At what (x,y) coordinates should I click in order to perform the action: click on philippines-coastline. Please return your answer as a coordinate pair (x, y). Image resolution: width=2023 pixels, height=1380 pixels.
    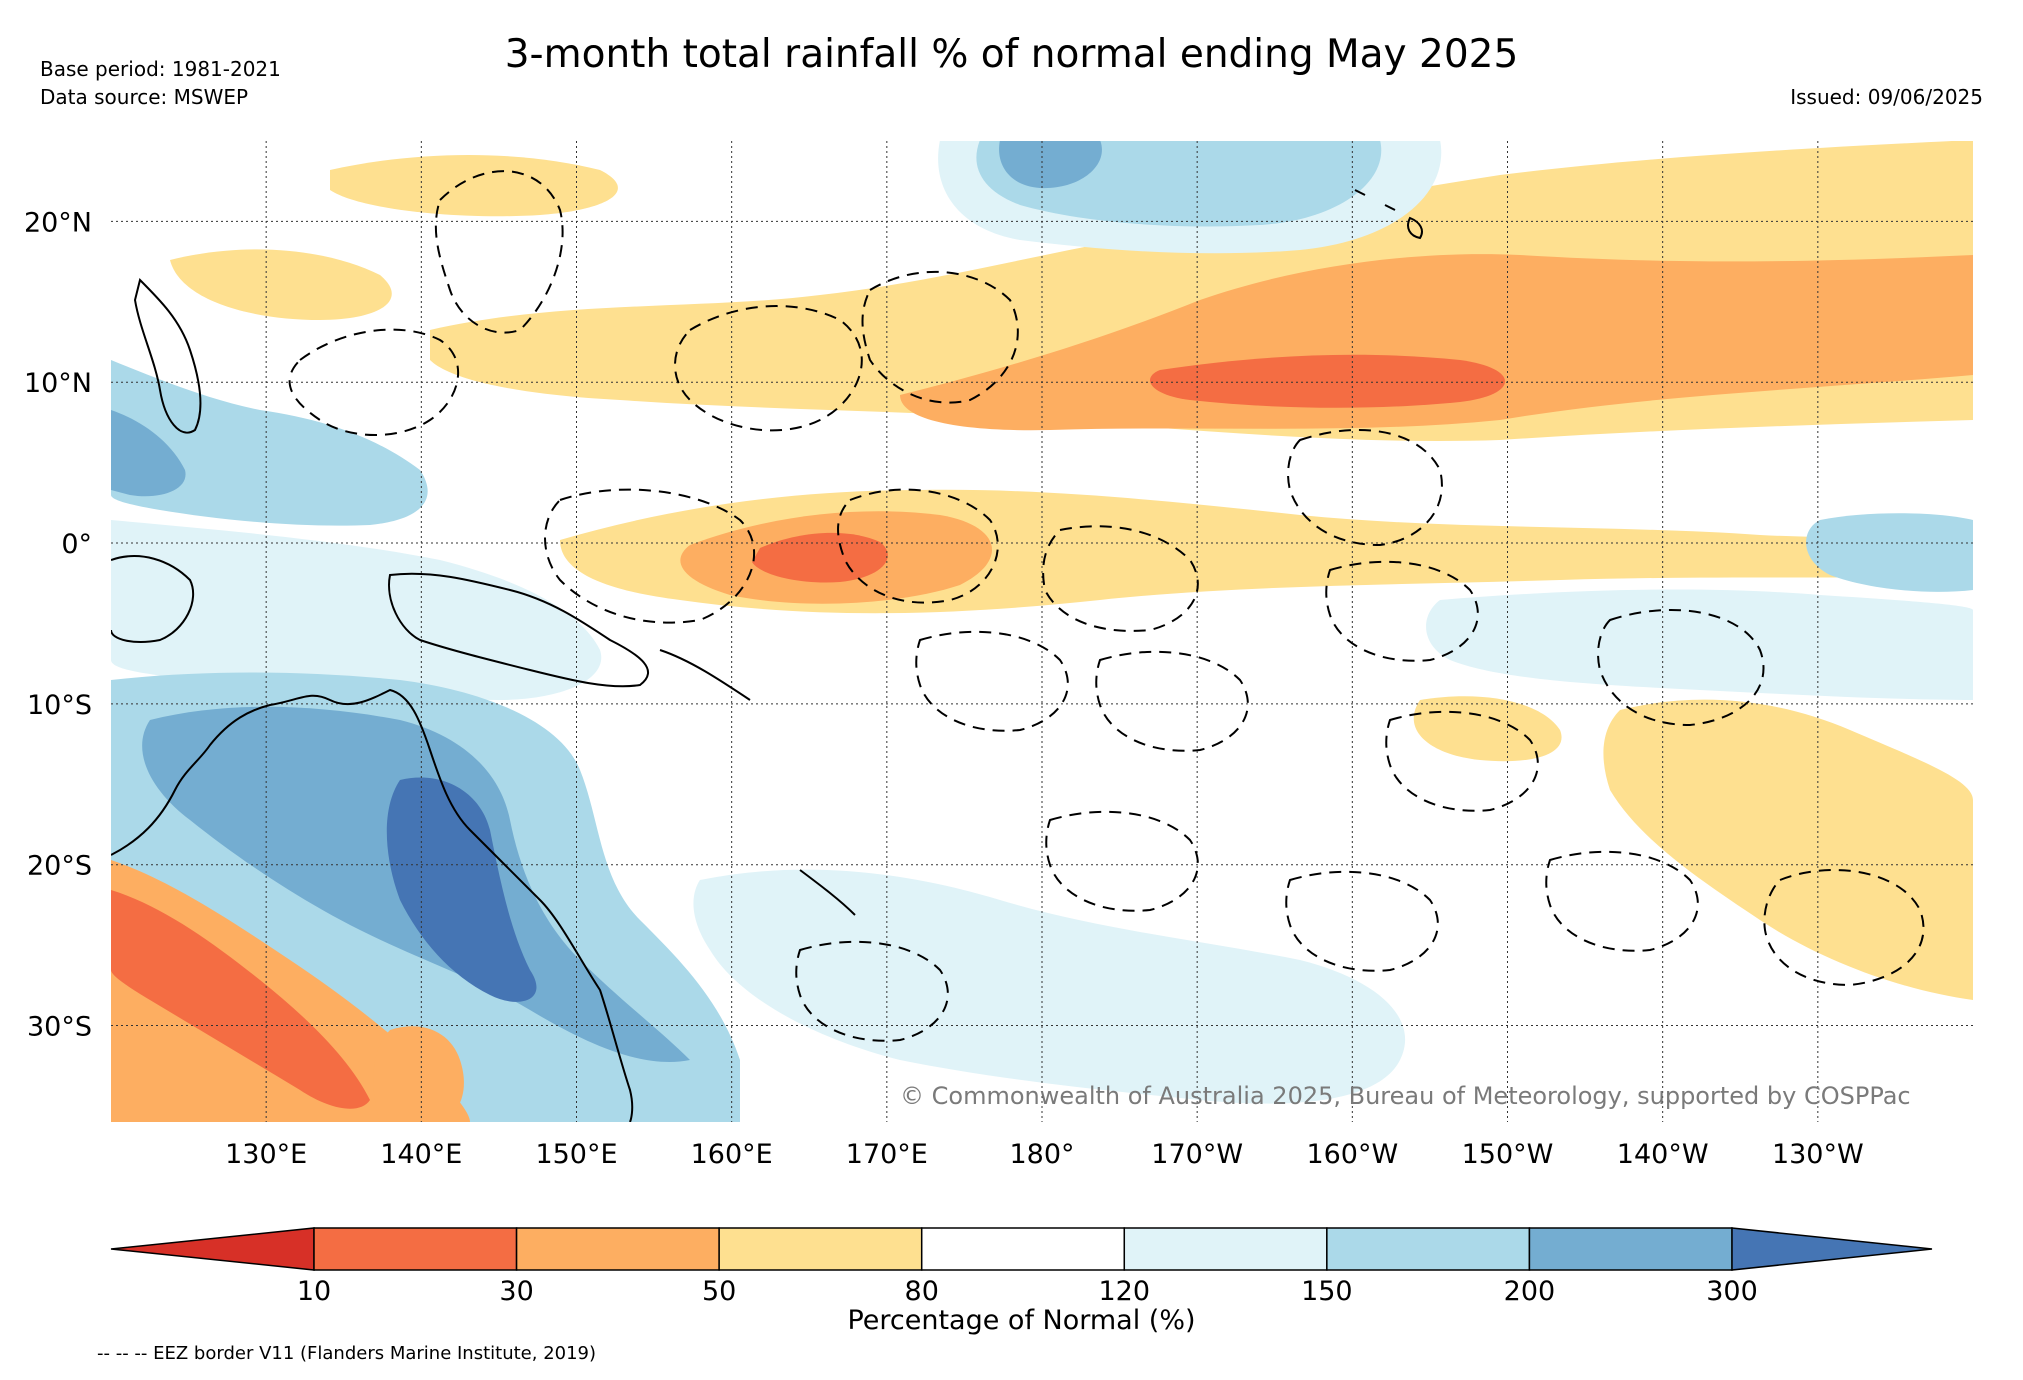
    Looking at the image, I should click on (167, 356).